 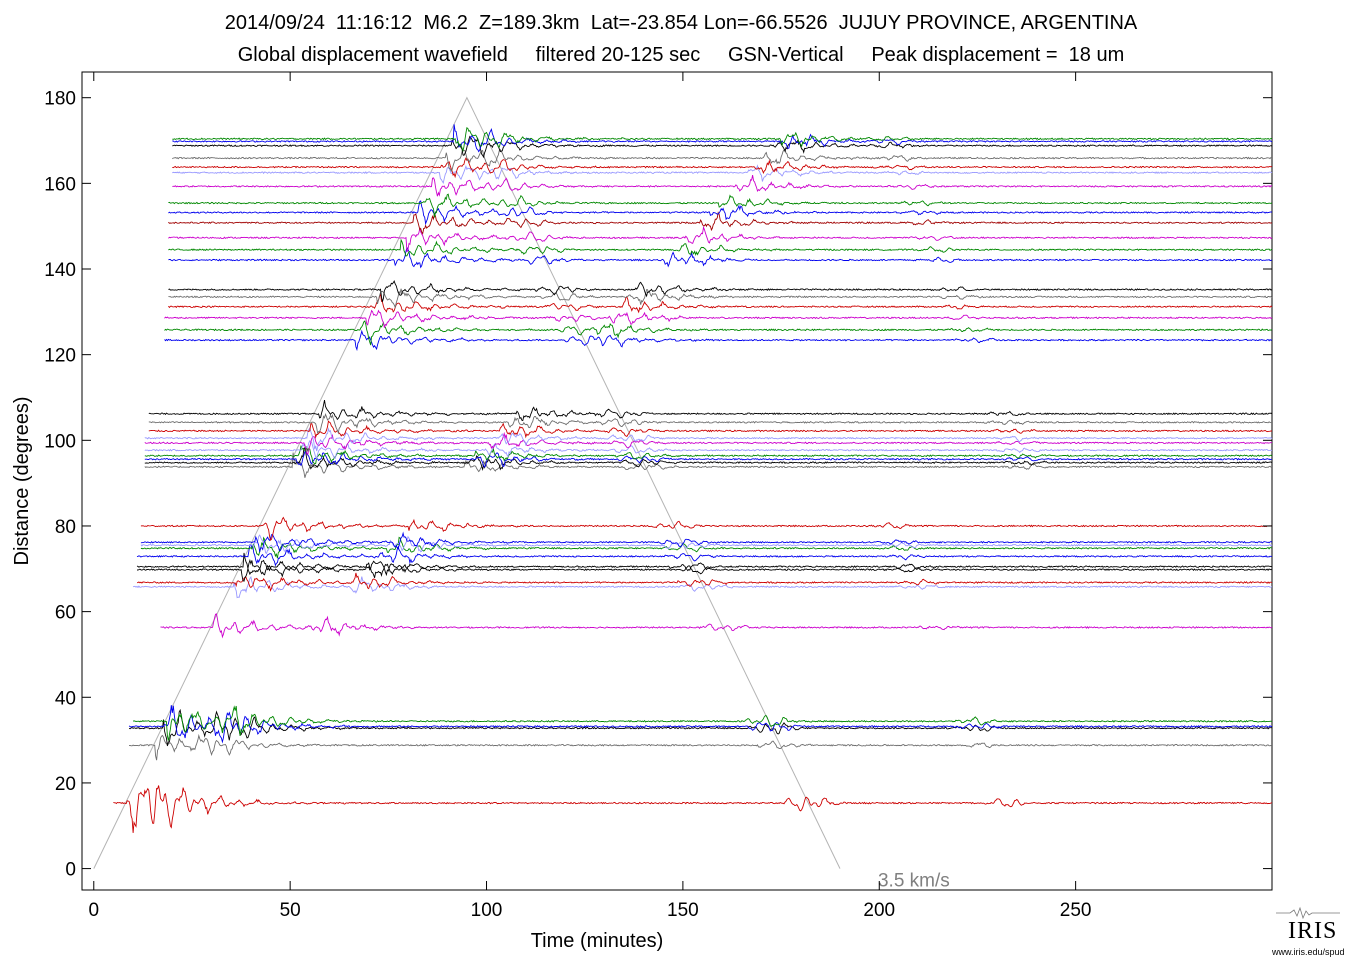 I want to click on trace-104.2, so click(x=710, y=424).